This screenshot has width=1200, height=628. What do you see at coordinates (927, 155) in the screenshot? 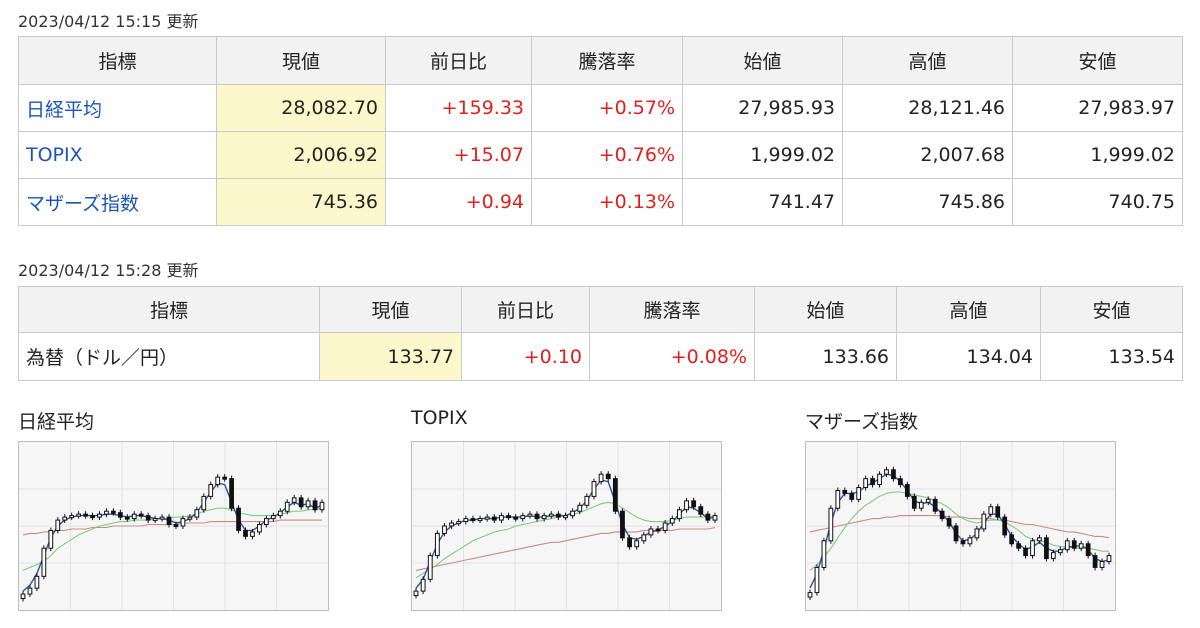
I see `high-value: 2,007.68` at bounding box center [927, 155].